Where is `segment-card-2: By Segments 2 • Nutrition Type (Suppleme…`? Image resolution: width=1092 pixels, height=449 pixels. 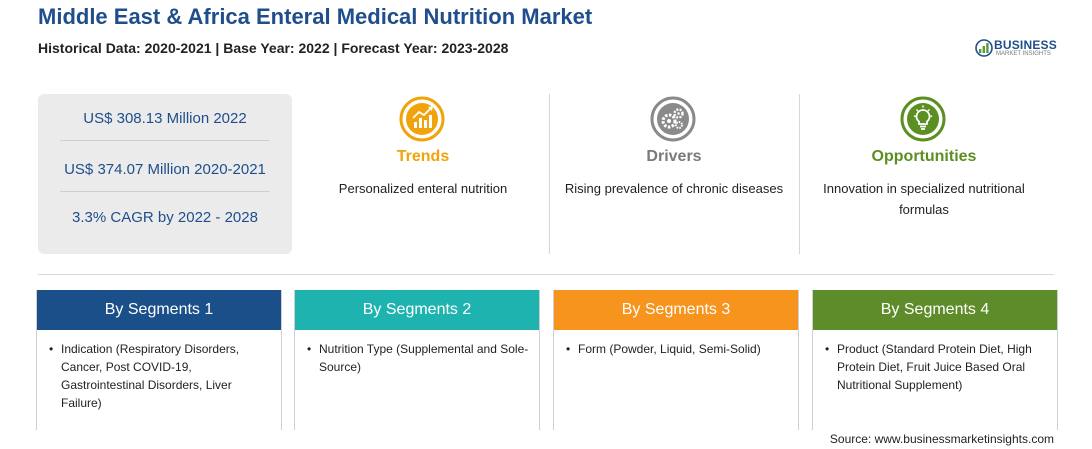
segment-card-2: By Segments 2 • Nutrition Type (Suppleme… is located at coordinates (417, 360).